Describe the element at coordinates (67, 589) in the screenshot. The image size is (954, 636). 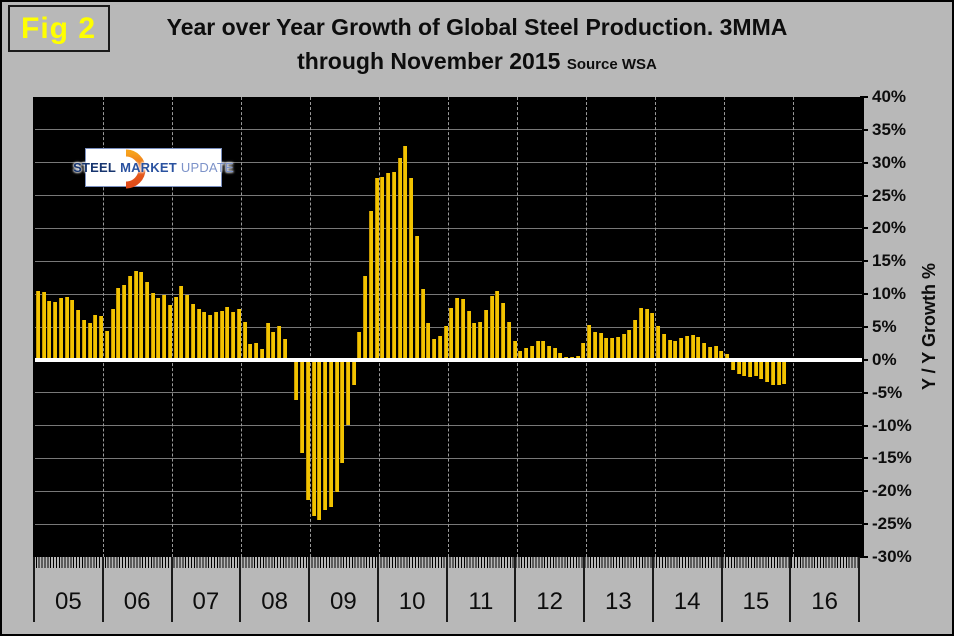
I see `year-cell-05: 05` at that location.